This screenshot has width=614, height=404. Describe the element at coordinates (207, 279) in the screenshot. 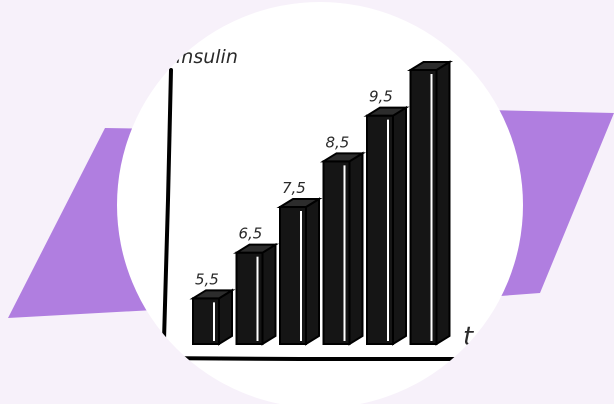

I see `data-label-1: 5,5` at that location.